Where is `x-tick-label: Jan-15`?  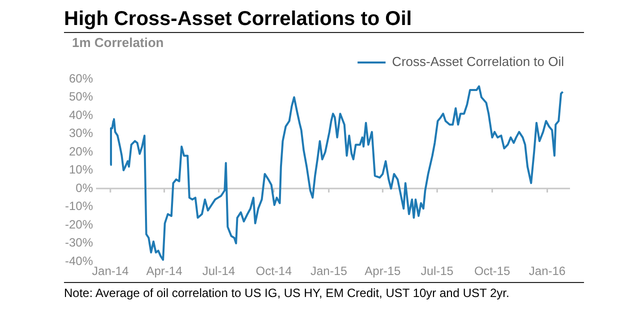
x-tick-label: Jan-15 is located at coordinates (329, 271).